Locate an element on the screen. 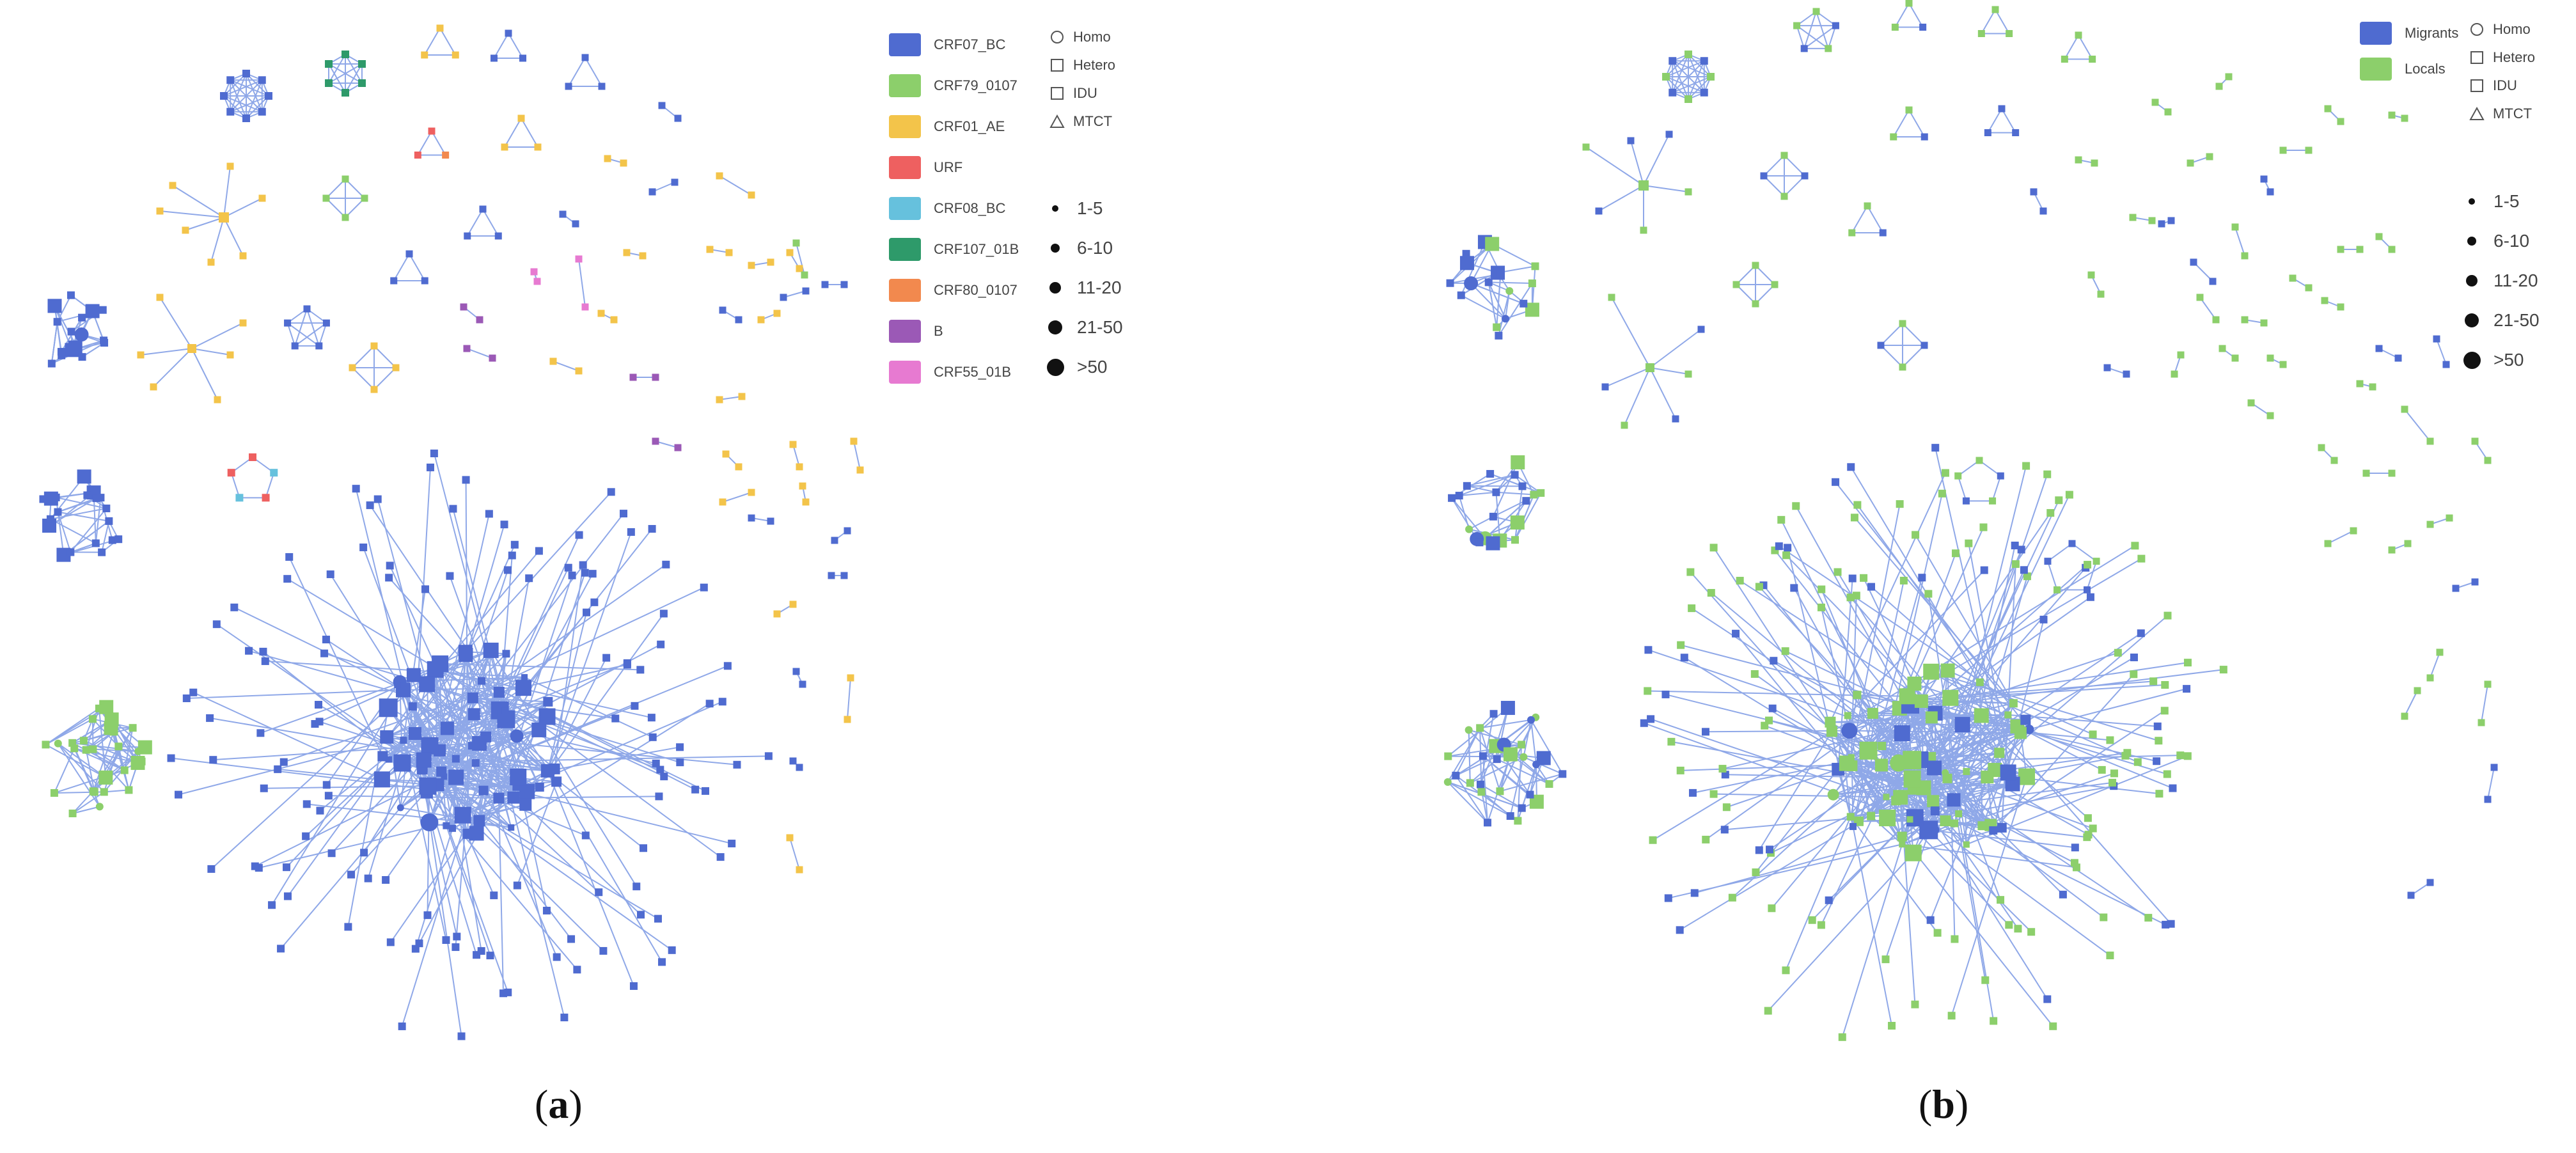 The image size is (2576, 1153). circle-icon is located at coordinates (2476, 29).